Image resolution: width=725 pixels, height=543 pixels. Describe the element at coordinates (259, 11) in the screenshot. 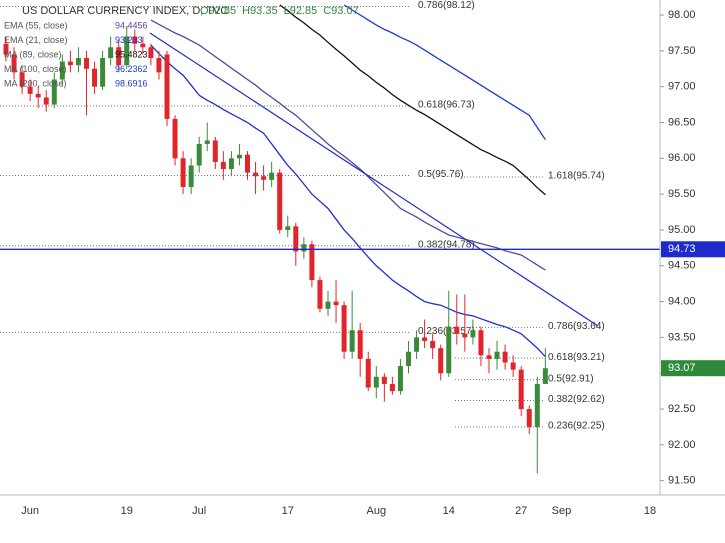

I see `ohlc-value: H93.35` at that location.